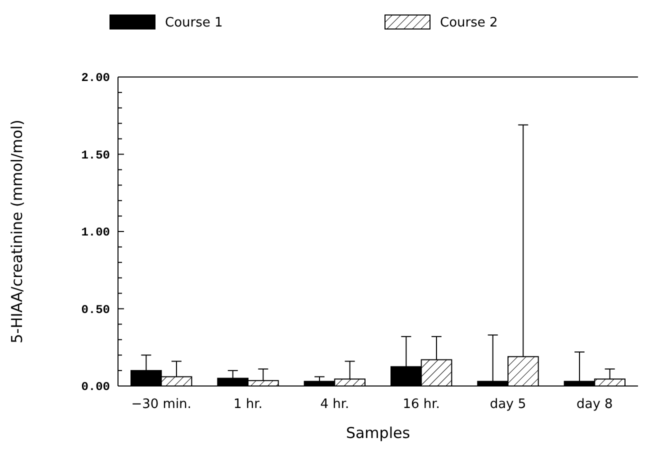 The width and height of the screenshot is (648, 450). What do you see at coordinates (469, 23) in the screenshot?
I see `legend-label: Course 2` at bounding box center [469, 23].